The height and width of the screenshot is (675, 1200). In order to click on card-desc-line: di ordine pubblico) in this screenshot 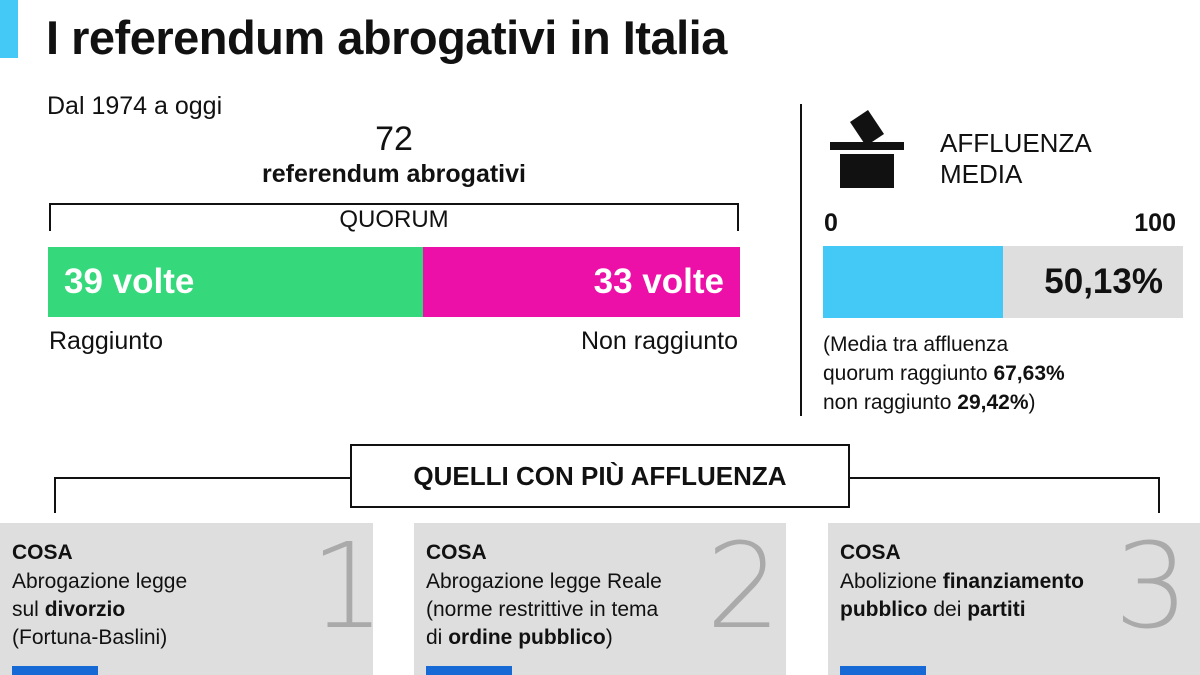, I will do `click(544, 638)`.